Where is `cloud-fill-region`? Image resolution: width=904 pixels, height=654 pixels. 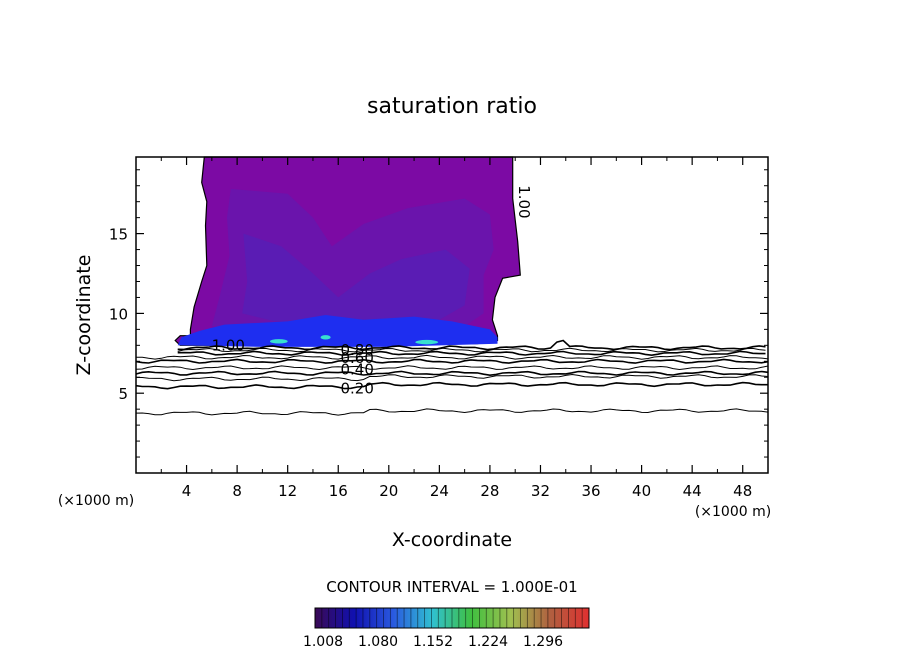 cloud-fill-region is located at coordinates (347, 251).